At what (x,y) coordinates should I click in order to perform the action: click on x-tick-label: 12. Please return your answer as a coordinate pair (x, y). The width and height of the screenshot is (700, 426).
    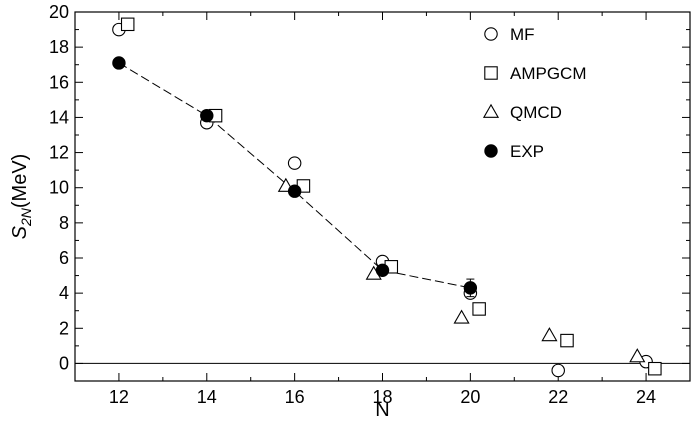
    Looking at the image, I should click on (119, 397).